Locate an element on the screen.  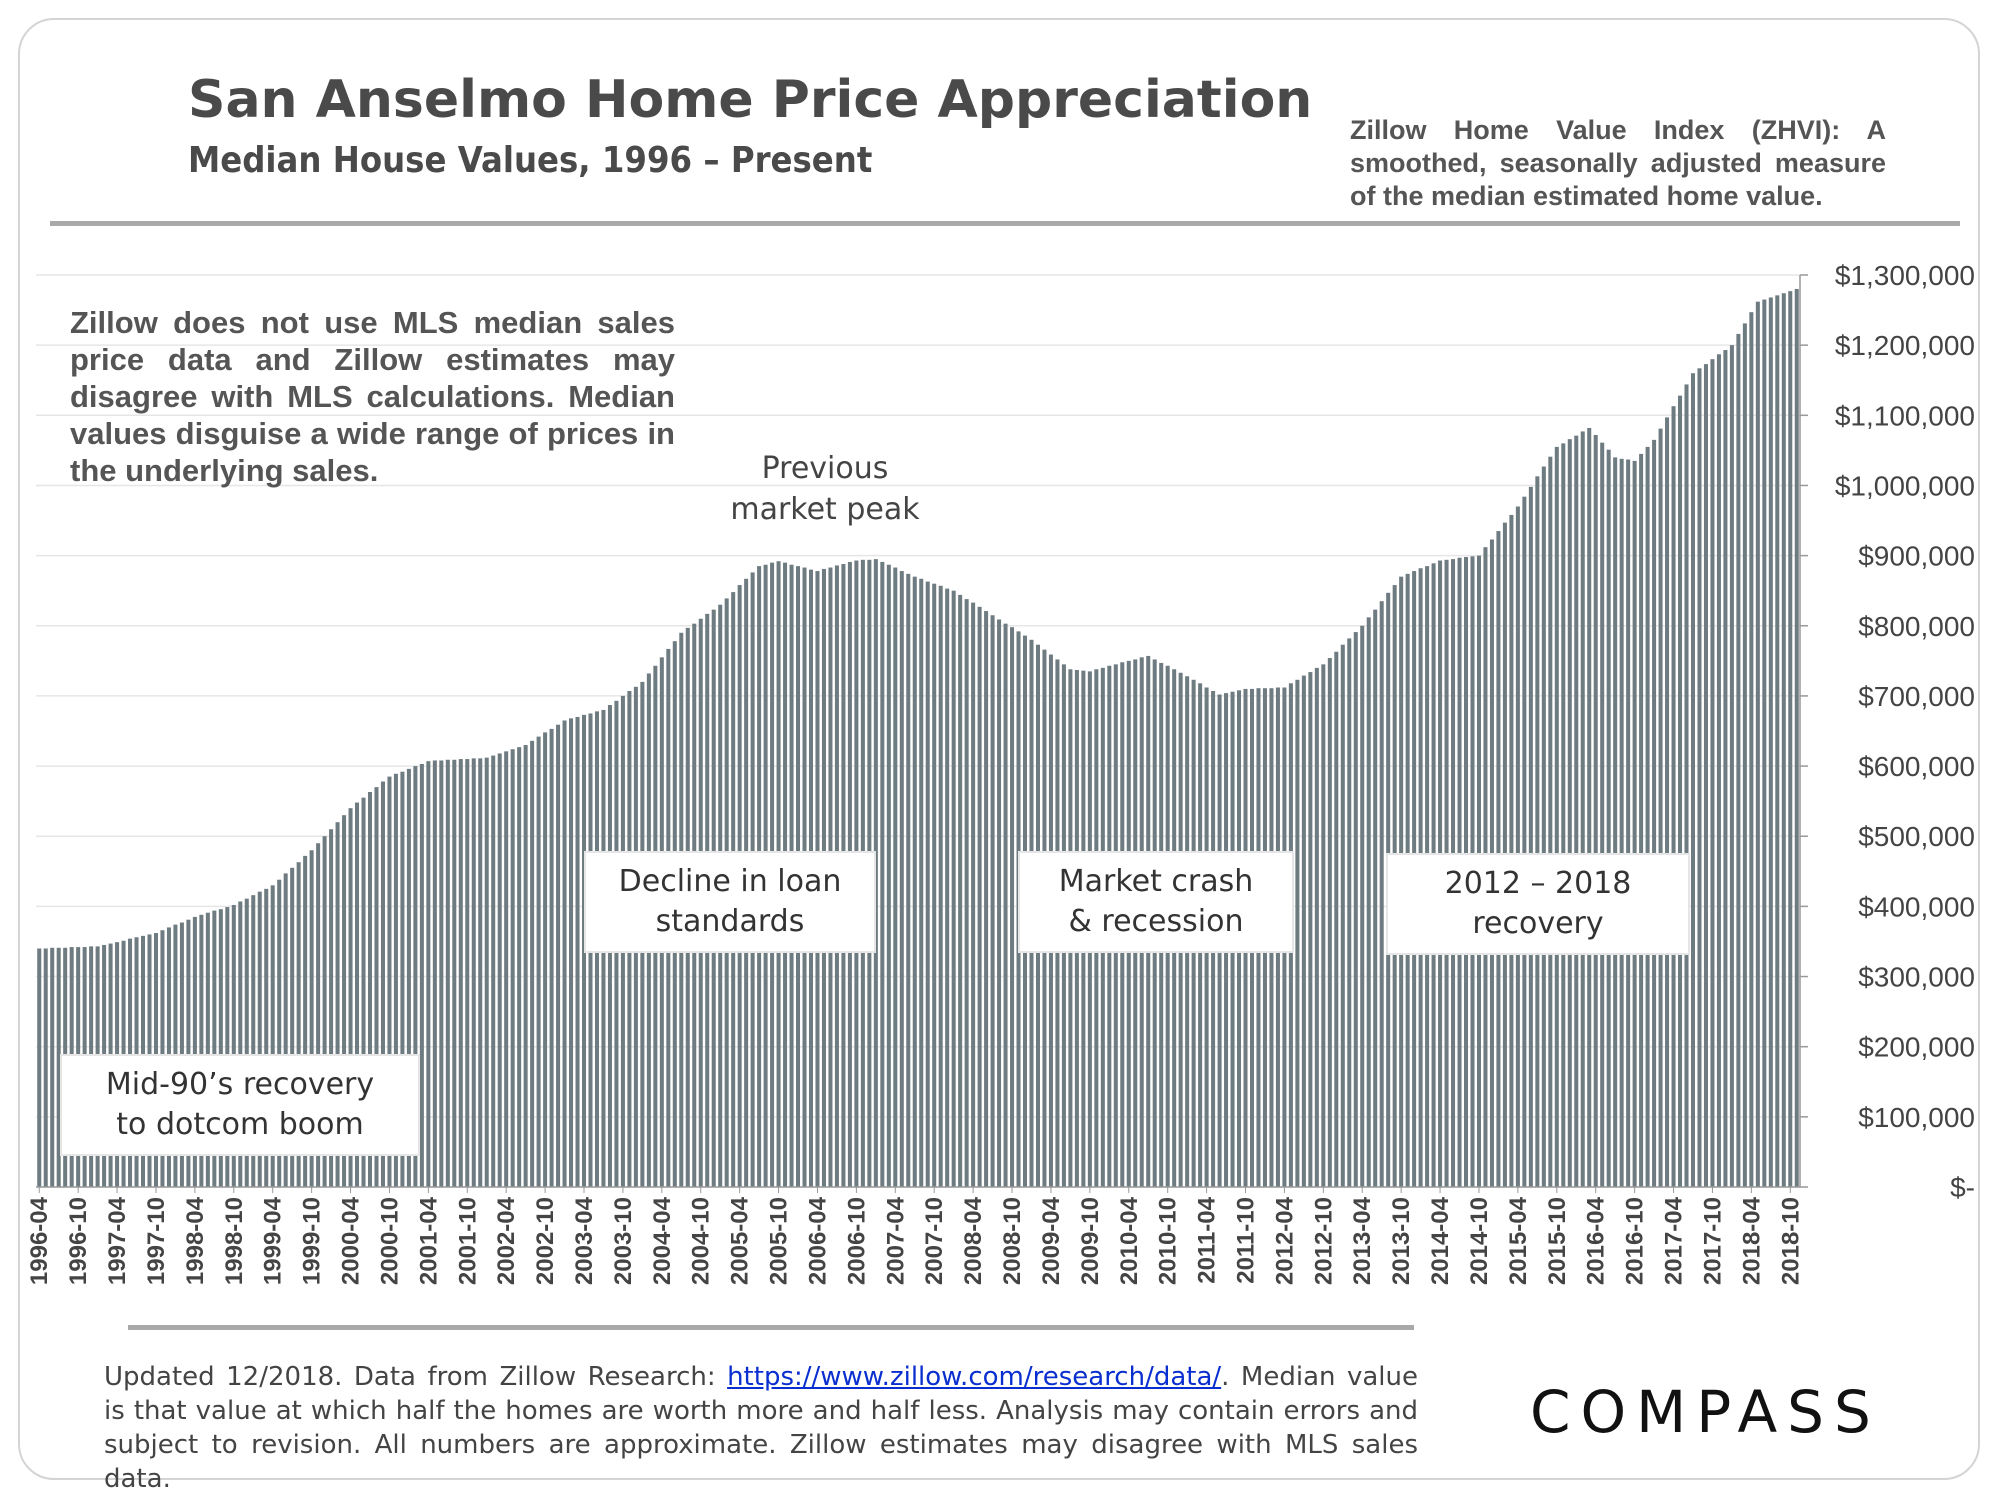
x-tick-label: 2009-04 is located at coordinates (1051, 1240).